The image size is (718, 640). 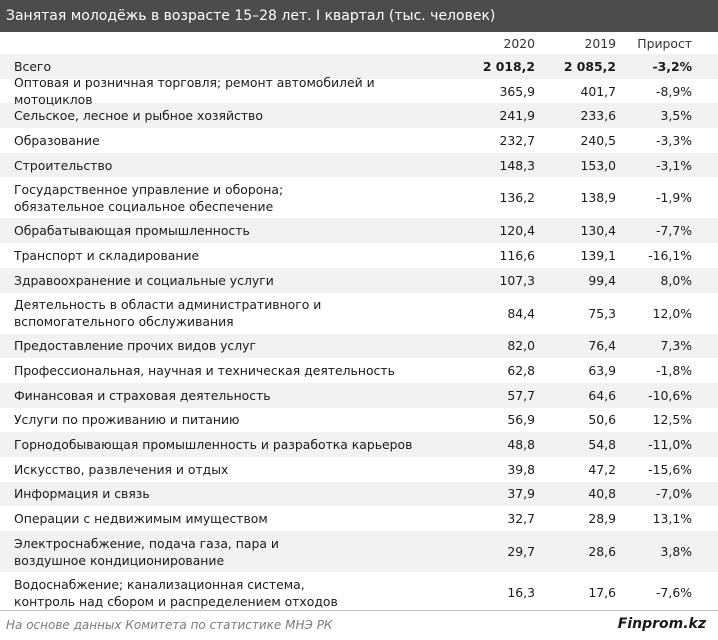 I want to click on value-2019: 240,5, so click(x=598, y=140).